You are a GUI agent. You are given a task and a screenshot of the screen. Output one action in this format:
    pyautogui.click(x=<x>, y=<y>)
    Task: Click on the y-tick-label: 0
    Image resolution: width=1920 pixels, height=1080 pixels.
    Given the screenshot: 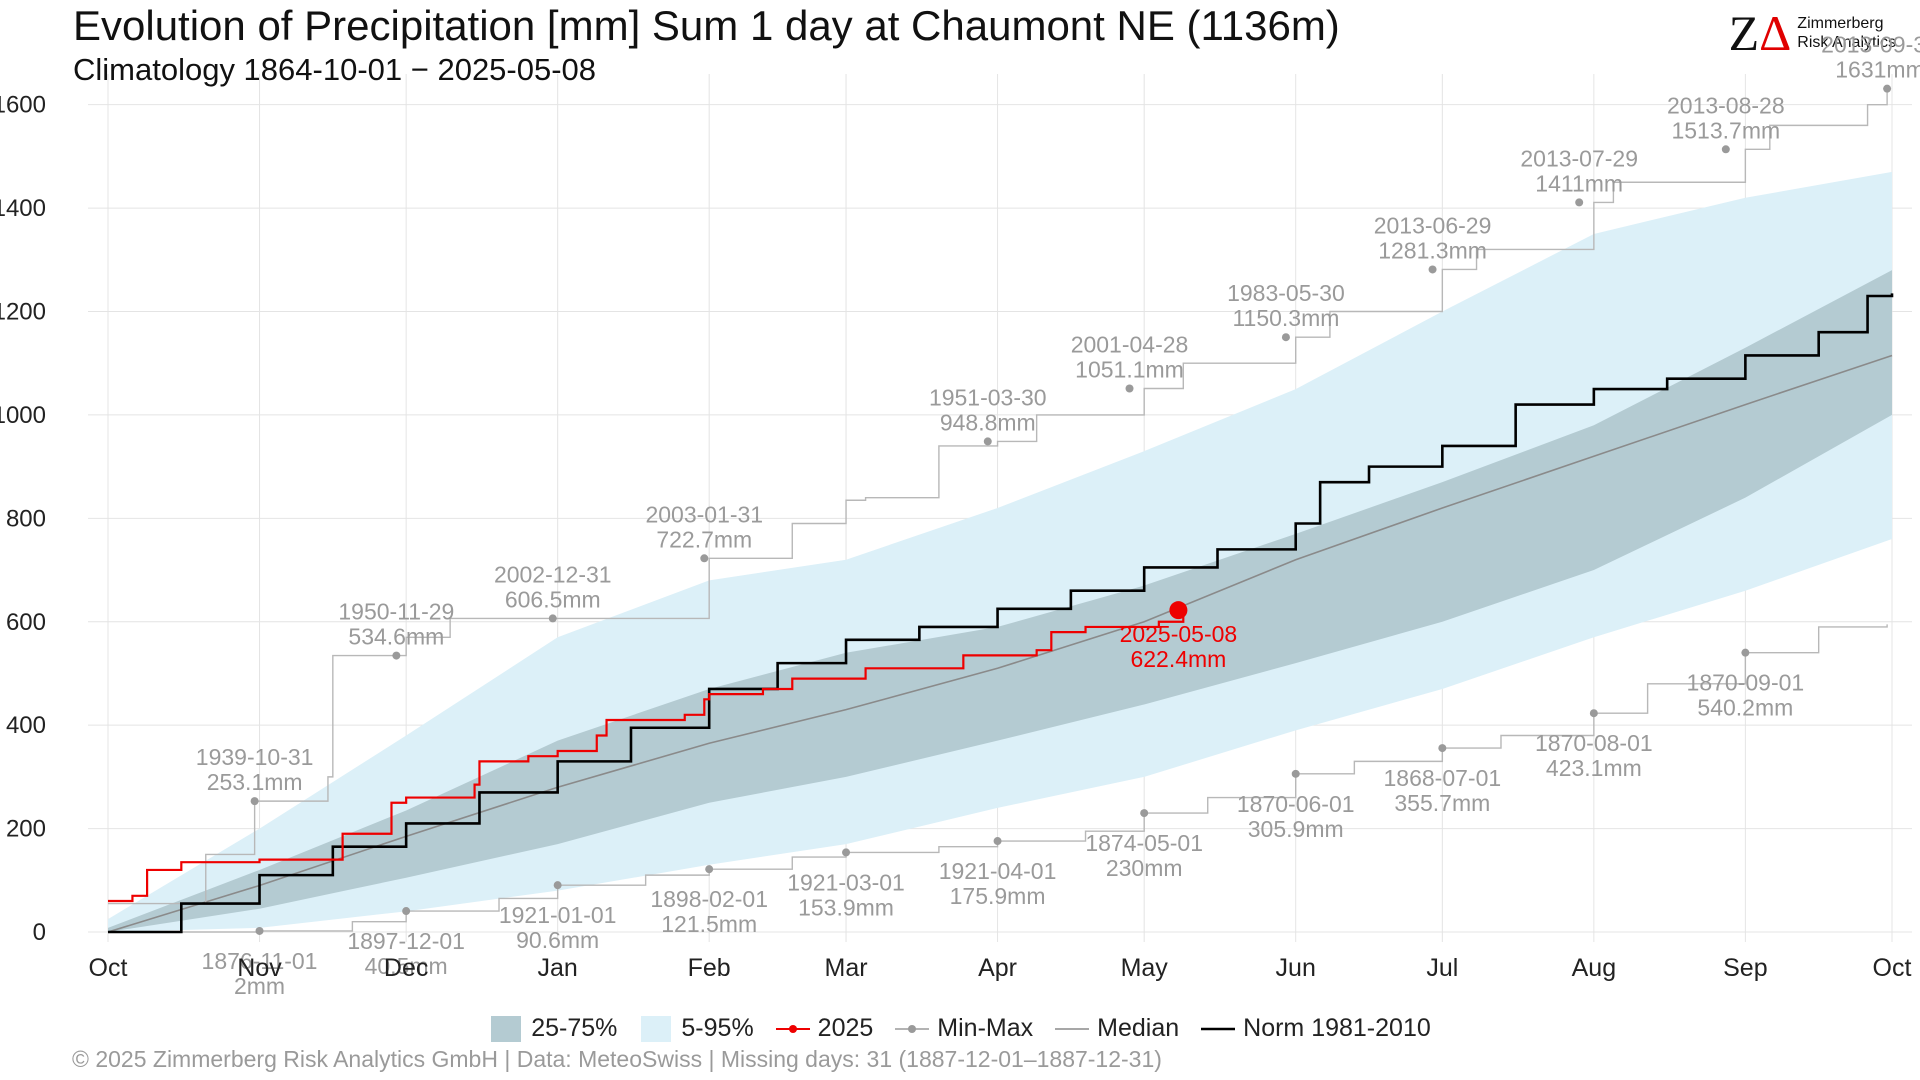 What is the action you would take?
    pyautogui.click(x=39, y=932)
    